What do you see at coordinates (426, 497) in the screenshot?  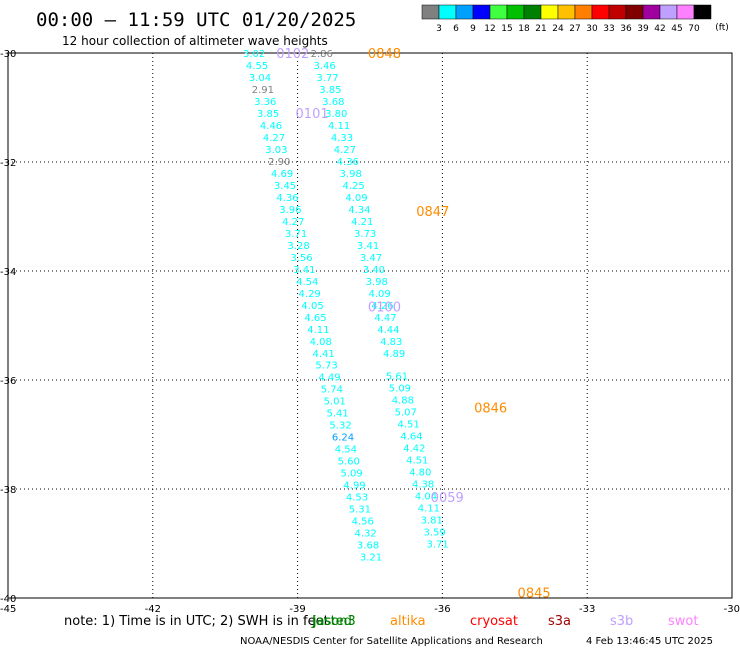 I see `swh-value: 4.04` at bounding box center [426, 497].